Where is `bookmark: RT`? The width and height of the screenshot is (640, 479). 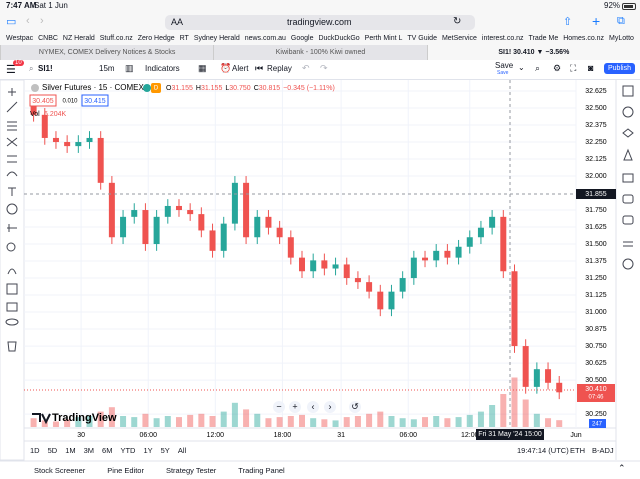 bookmark: RT is located at coordinates (184, 38).